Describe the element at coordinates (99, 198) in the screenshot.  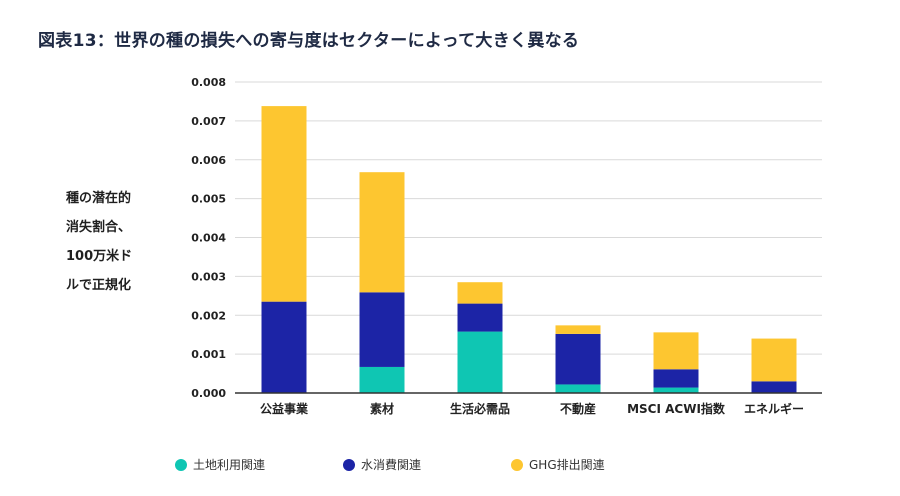
I see `y-axis-label-line: 種の潜在的` at that location.